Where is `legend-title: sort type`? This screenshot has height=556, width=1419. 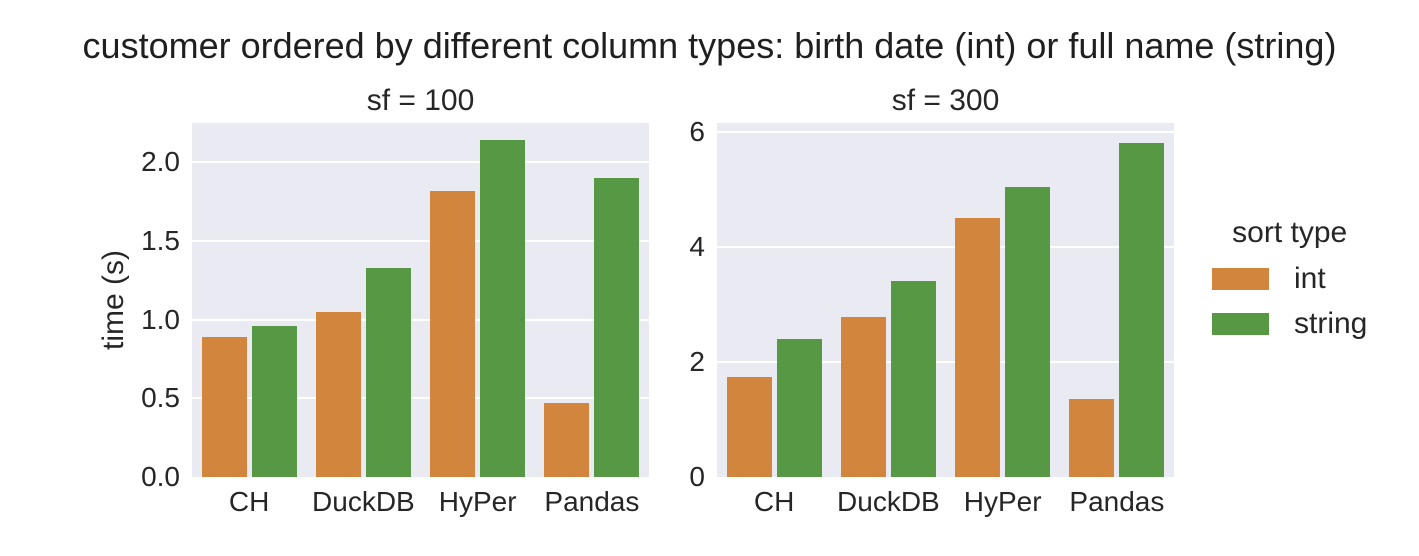 legend-title: sort type is located at coordinates (1290, 232).